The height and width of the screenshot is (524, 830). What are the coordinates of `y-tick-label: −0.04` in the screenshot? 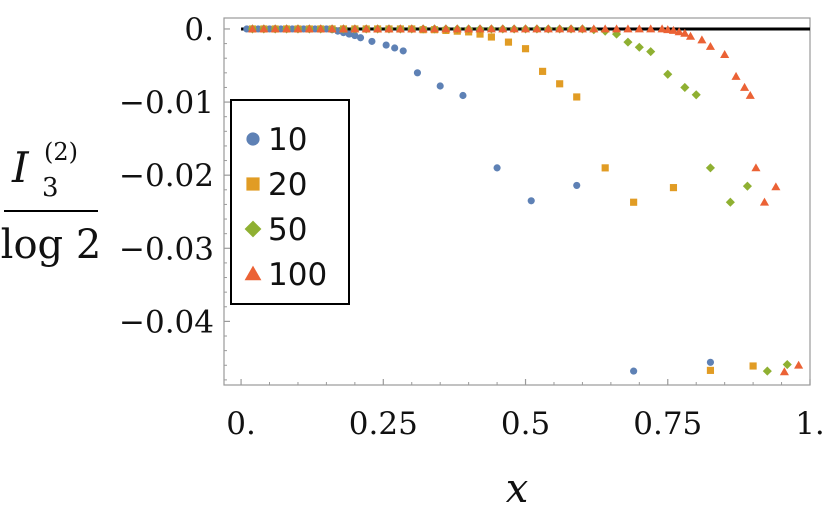 It's located at (166, 322).